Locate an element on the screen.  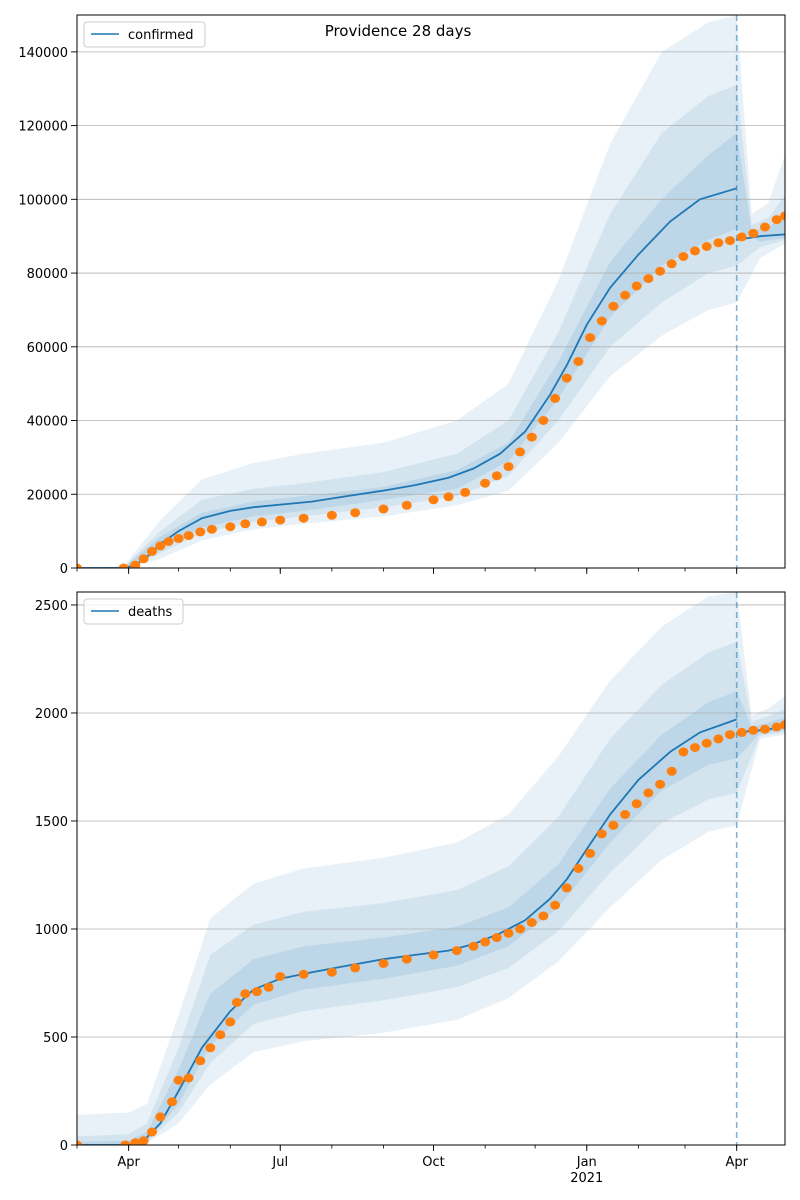
confirmed-y-axis: 0 20000 40000 60000 80000 100000 120000 140000 is located at coordinates (47, 311).